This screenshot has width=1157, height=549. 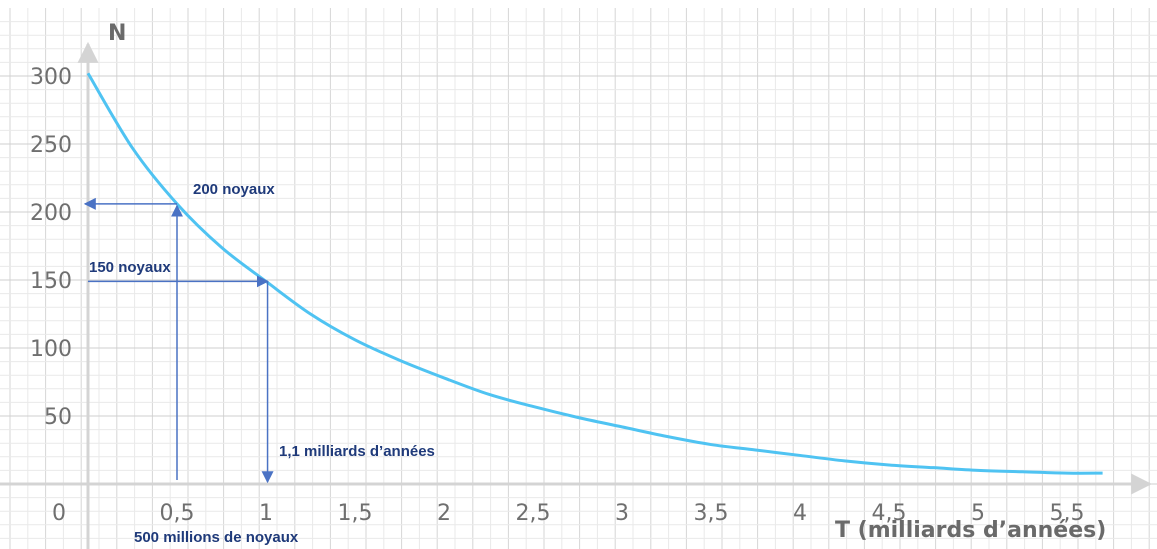 What do you see at coordinates (622, 513) in the screenshot?
I see `x-tick-label: 3` at bounding box center [622, 513].